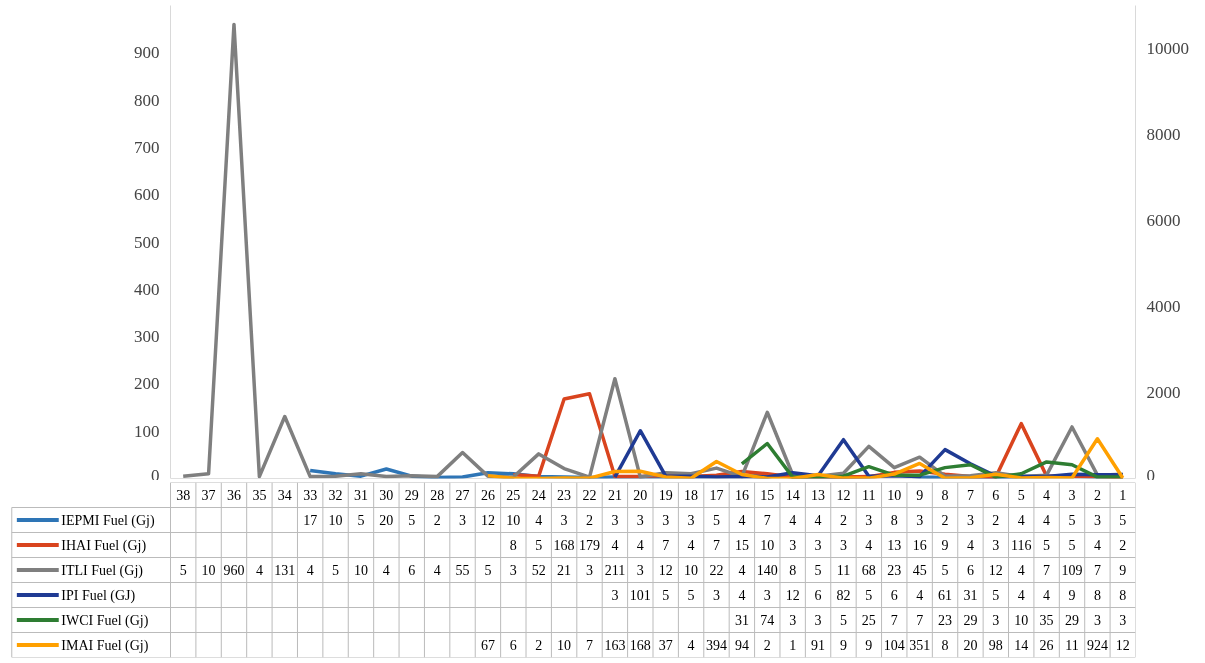 The width and height of the screenshot is (1205, 663). I want to click on data-label: 94, so click(741, 645).